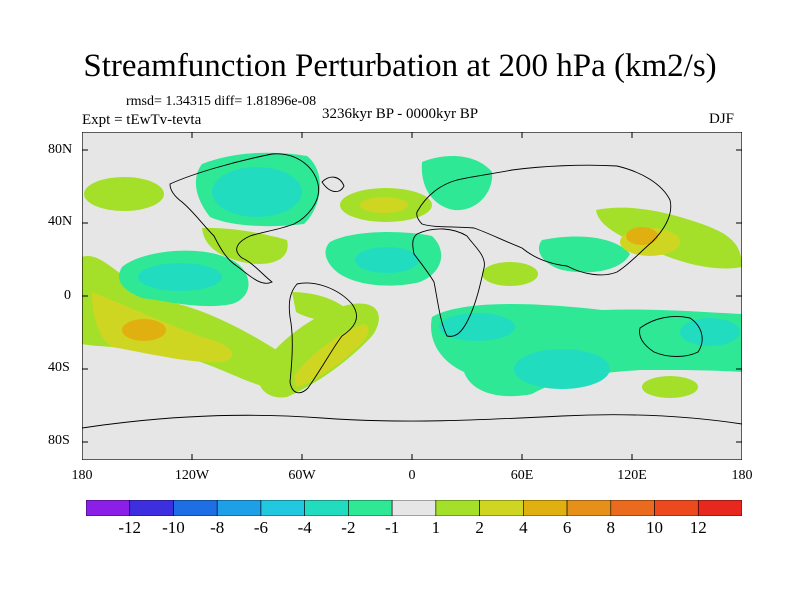  I want to click on colorbar-label: -6, so click(261, 527).